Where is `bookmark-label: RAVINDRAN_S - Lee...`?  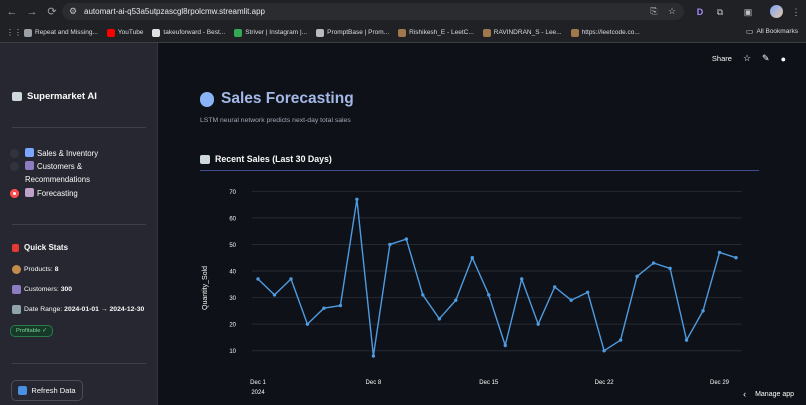
bookmark-label: RAVINDRAN_S - Lee... is located at coordinates (527, 32).